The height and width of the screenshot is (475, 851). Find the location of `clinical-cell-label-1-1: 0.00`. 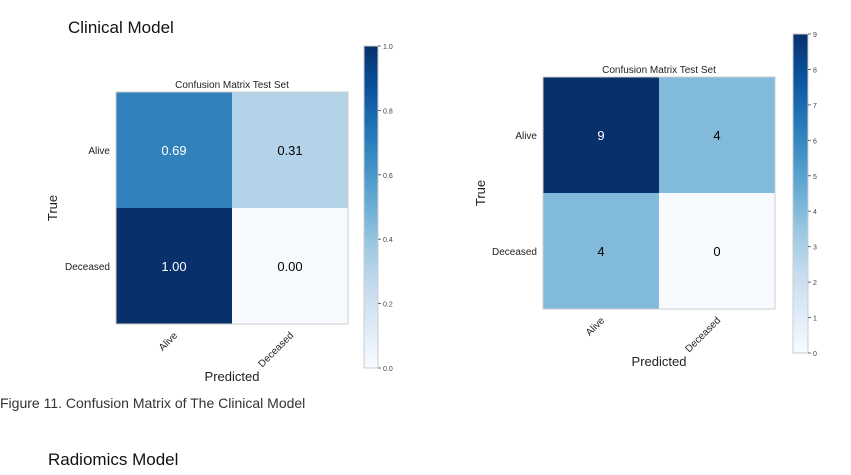

clinical-cell-label-1-1: 0.00 is located at coordinates (289, 266).